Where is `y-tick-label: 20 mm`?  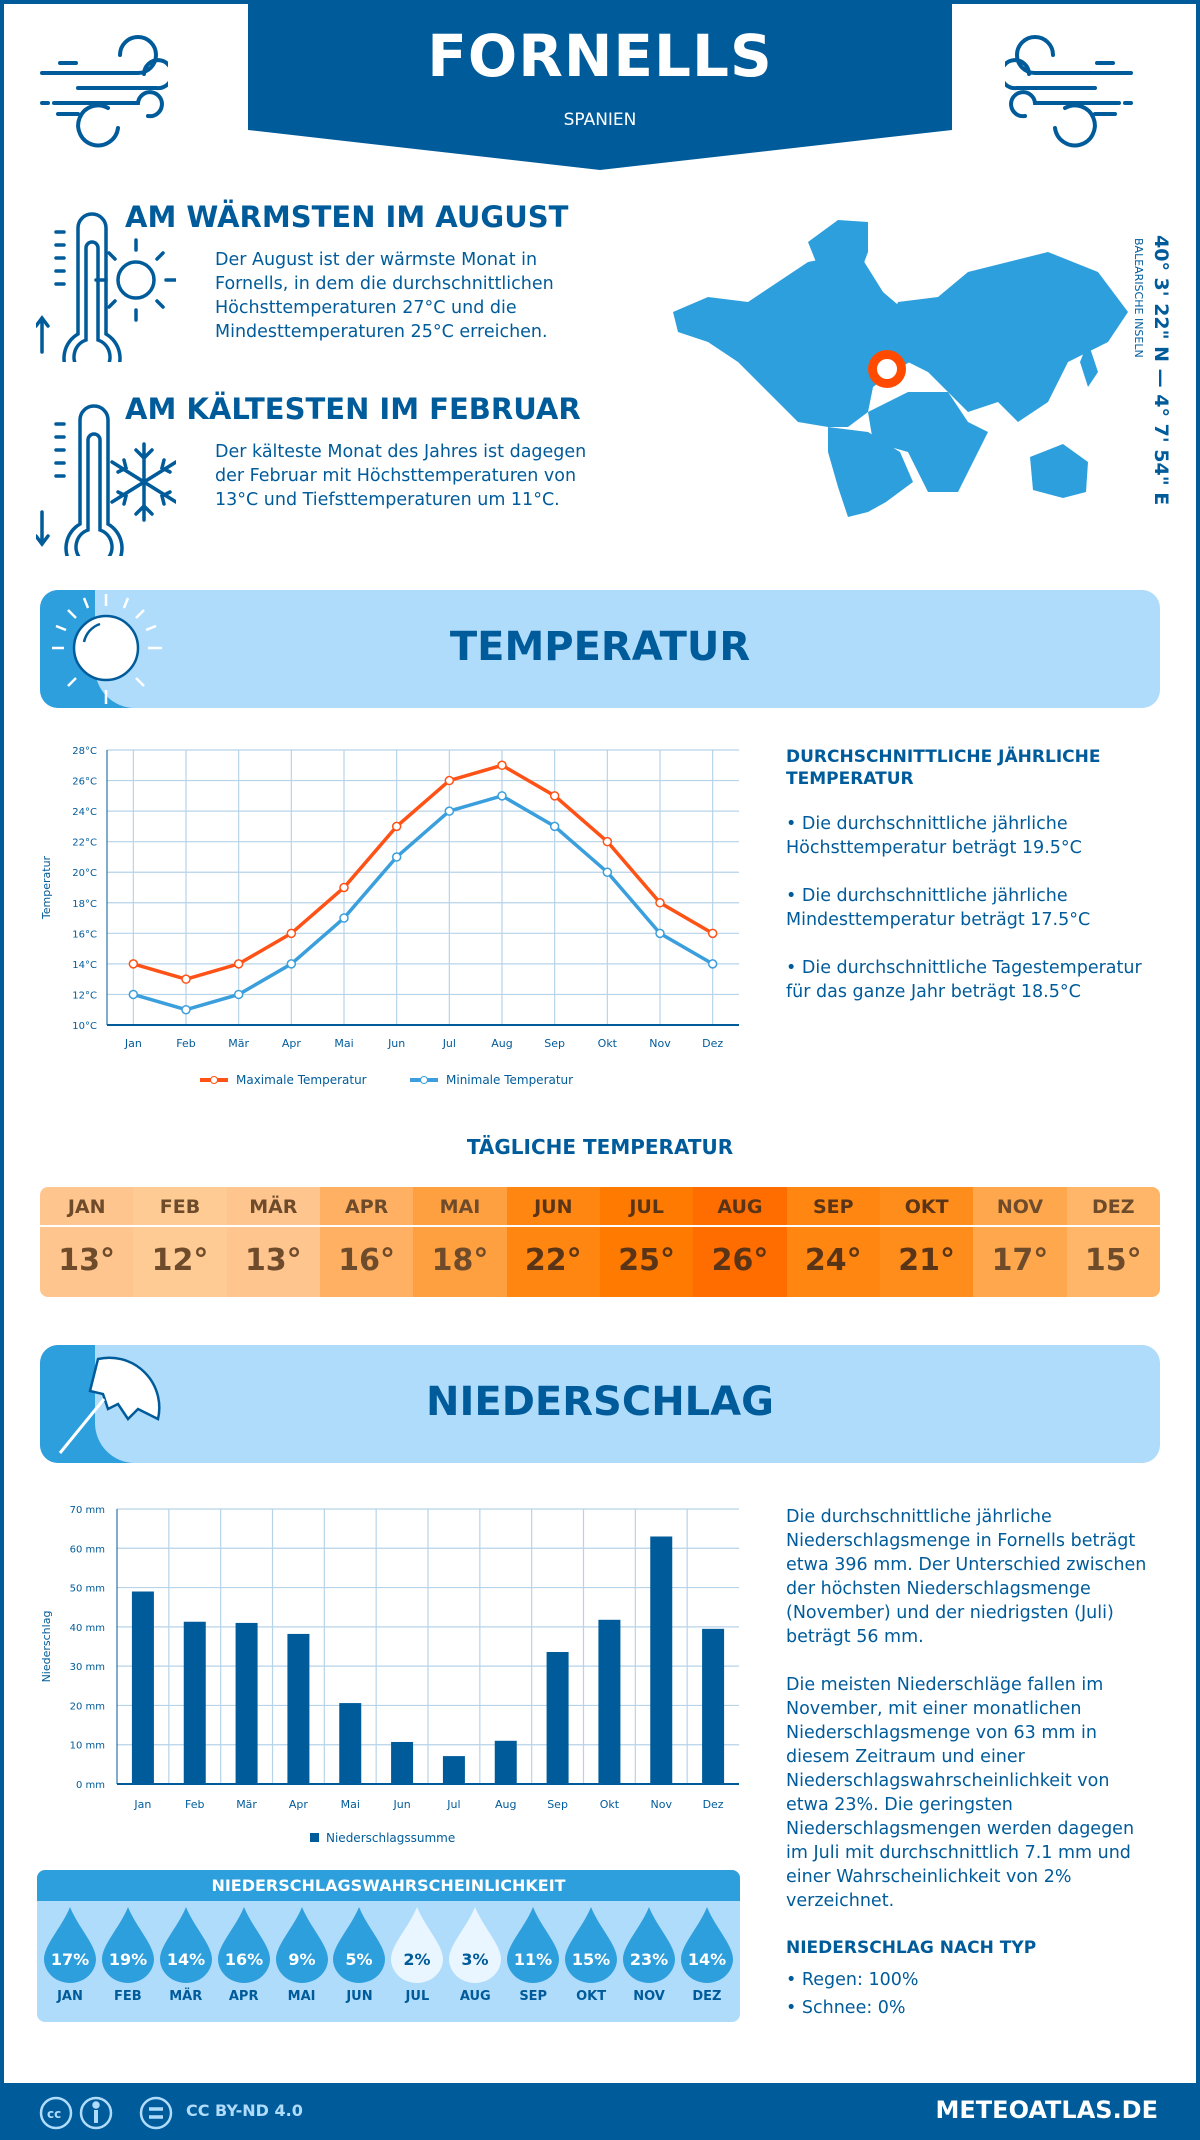
y-tick-label: 20 mm is located at coordinates (87, 1706).